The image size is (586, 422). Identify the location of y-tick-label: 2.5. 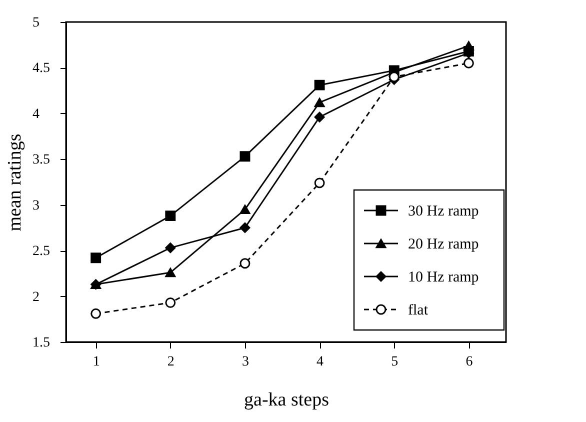
(41, 252).